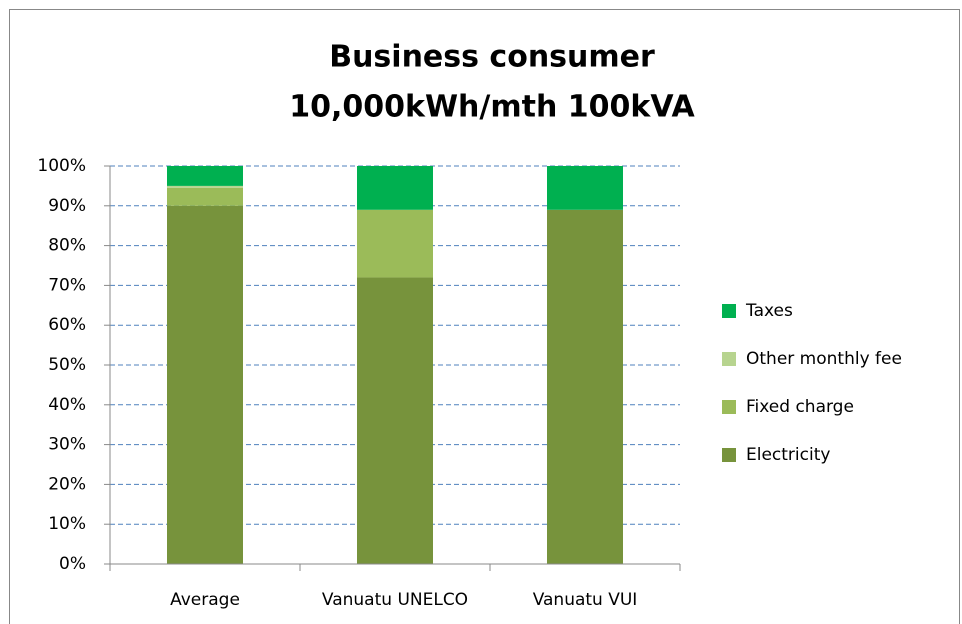 The image size is (962, 624). I want to click on y-tick-label: 20%, so click(67, 484).